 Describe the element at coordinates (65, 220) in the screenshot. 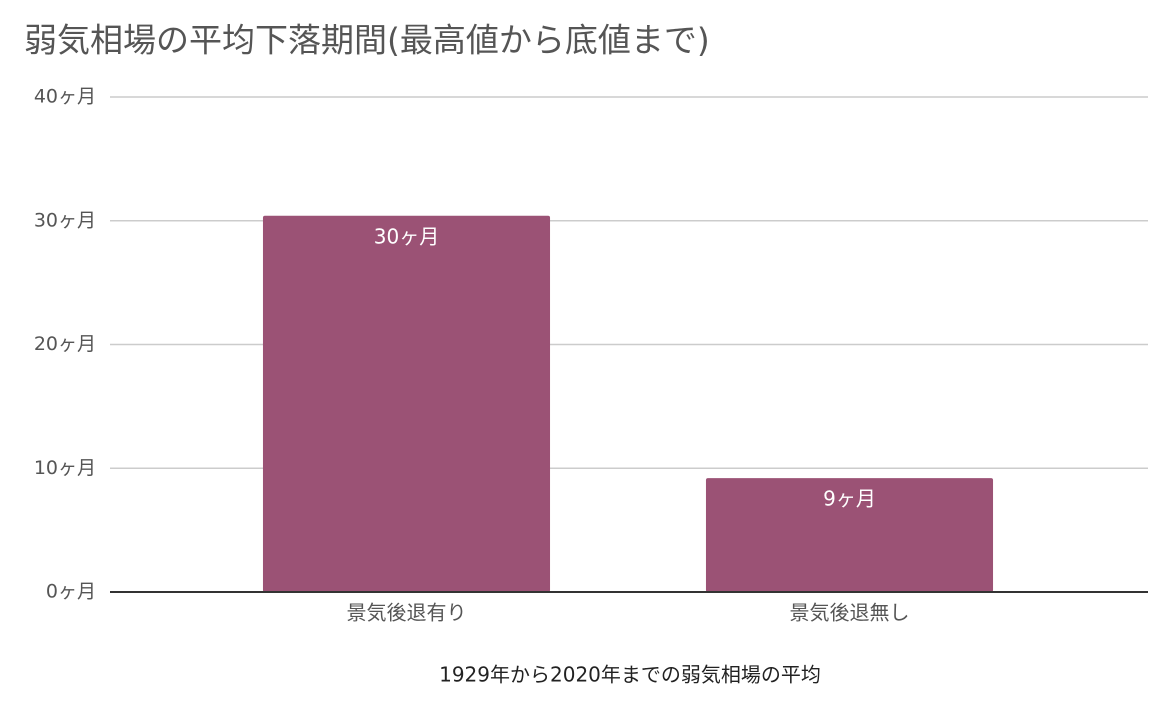

I see `y-tick-label: 30ヶ月` at that location.